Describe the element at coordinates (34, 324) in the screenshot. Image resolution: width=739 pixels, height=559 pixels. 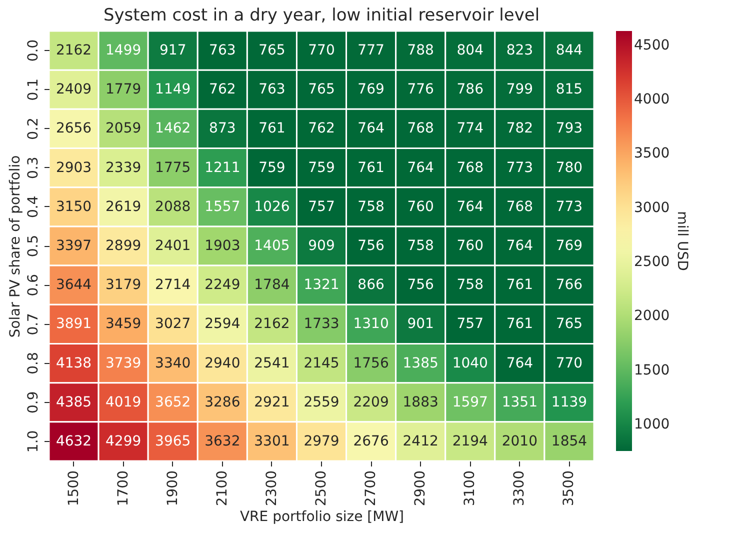
I see `y-tick-label: 0.7` at that location.